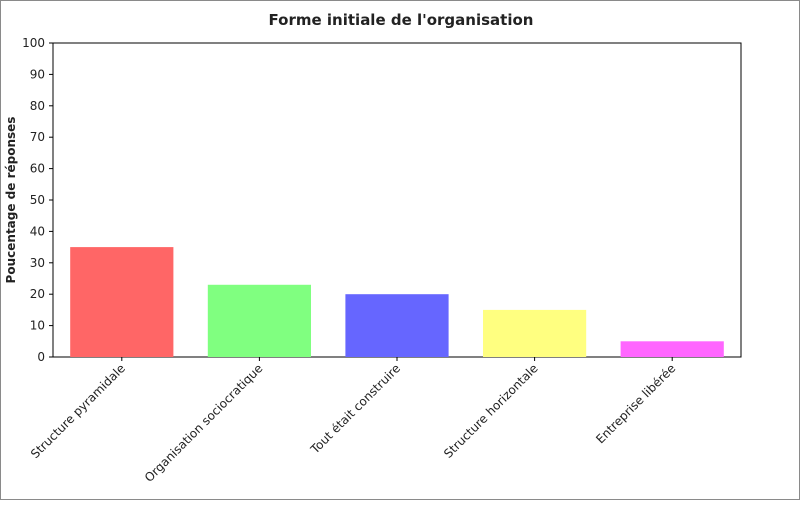 The width and height of the screenshot is (800, 506). Describe the element at coordinates (37, 326) in the screenshot. I see `y-tick-label: 10` at that location.